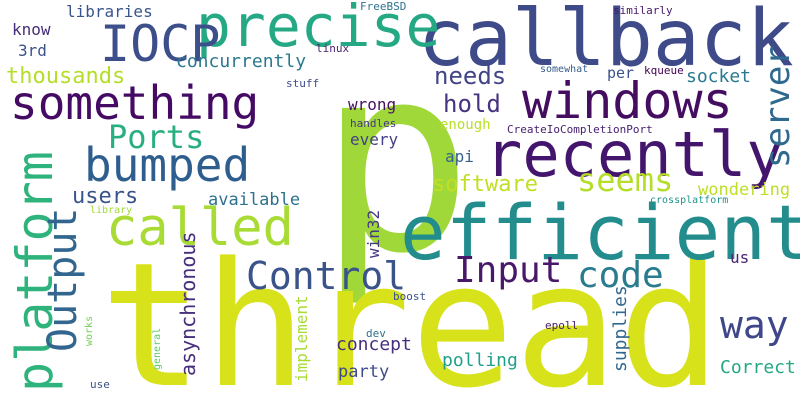 The image size is (800, 400). What do you see at coordinates (778, 106) in the screenshot?
I see `word-server: server` at bounding box center [778, 106].